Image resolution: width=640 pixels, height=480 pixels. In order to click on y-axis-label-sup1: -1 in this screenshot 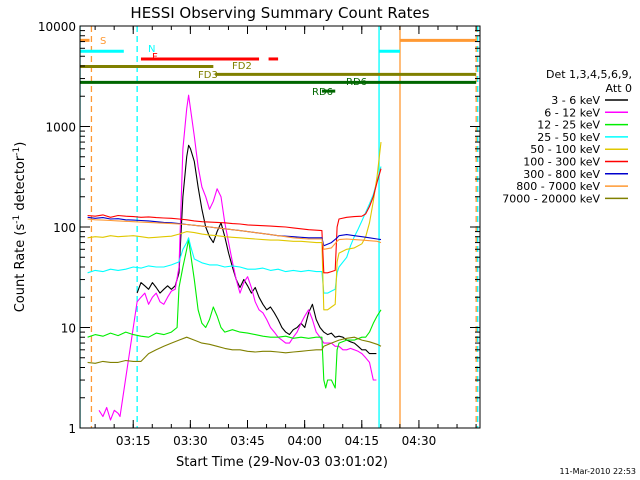, I will do `click(17, 219)`.